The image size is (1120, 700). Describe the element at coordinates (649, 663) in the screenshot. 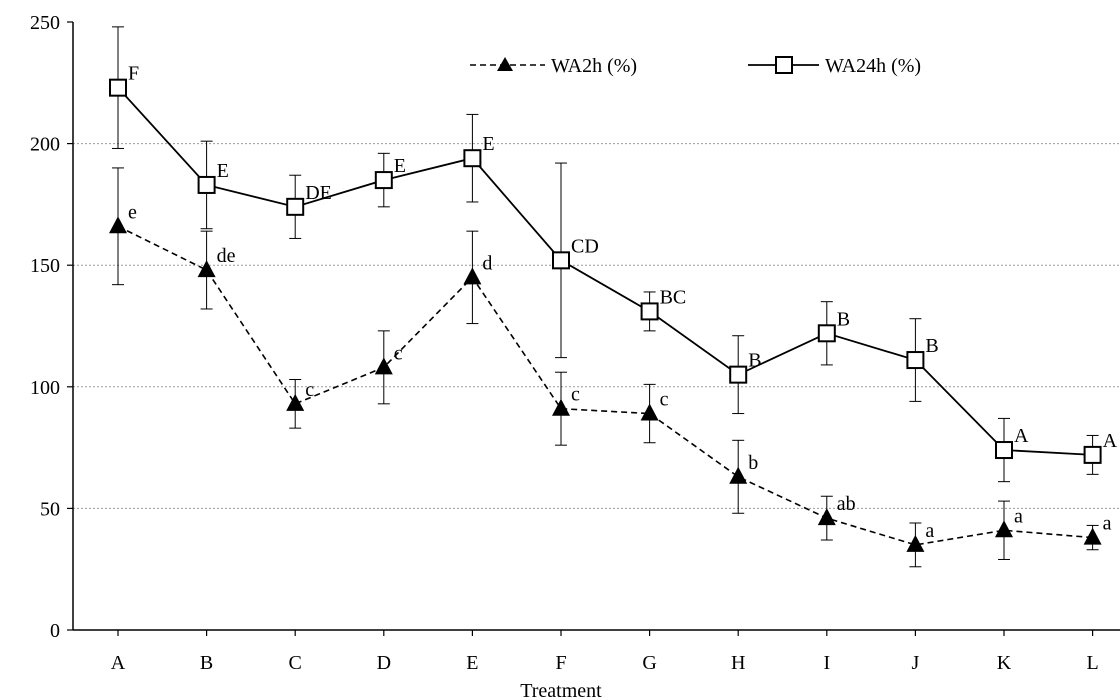

I see `x-tick-label: G` at that location.